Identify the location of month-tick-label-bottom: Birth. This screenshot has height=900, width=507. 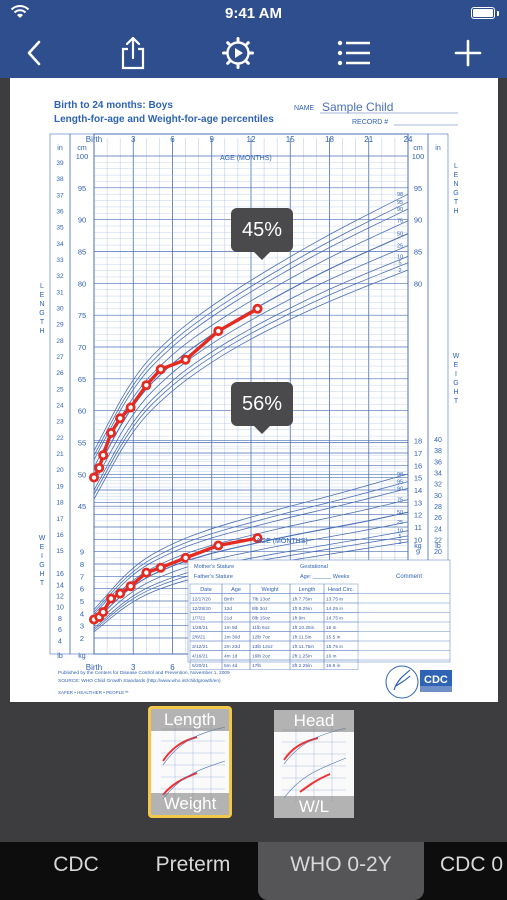
(94, 667).